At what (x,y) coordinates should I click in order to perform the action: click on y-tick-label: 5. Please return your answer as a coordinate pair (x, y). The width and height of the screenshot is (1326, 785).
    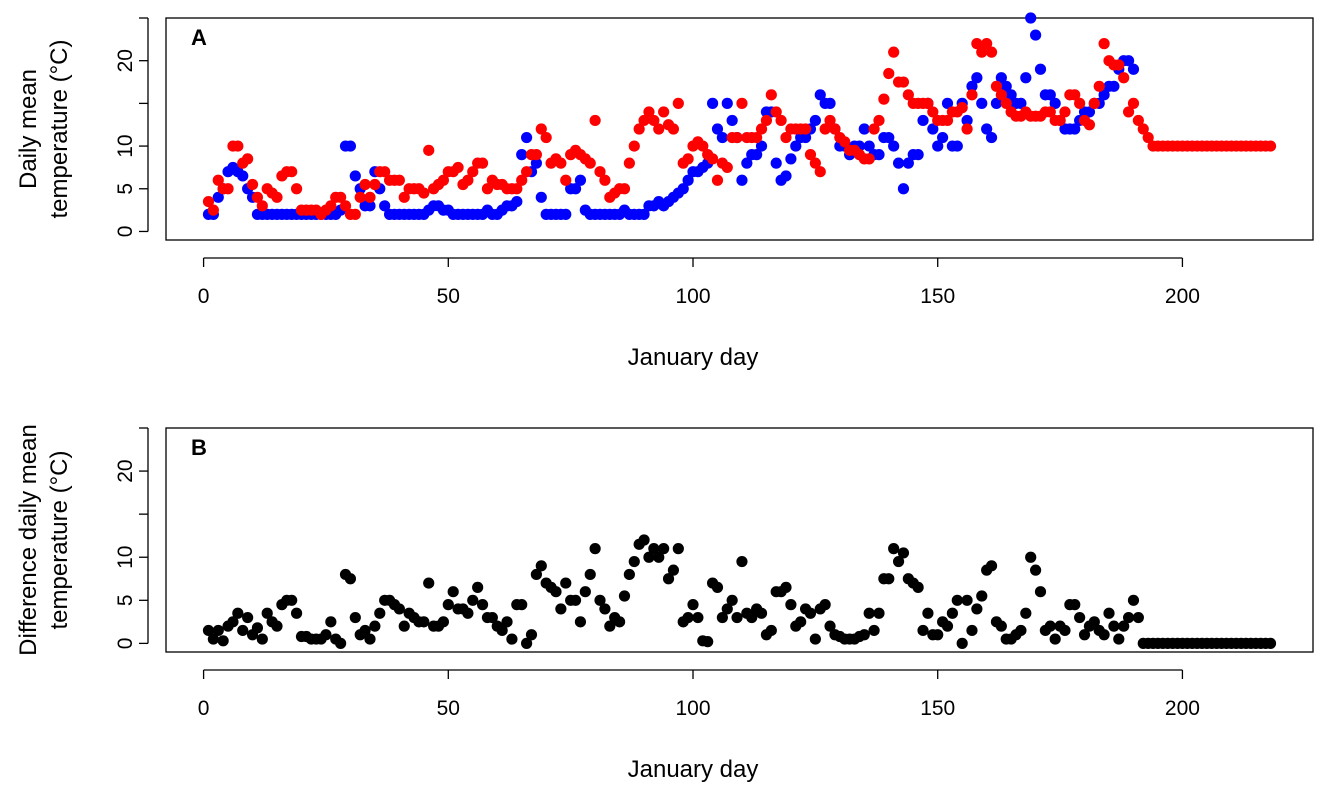
    Looking at the image, I should click on (125, 189).